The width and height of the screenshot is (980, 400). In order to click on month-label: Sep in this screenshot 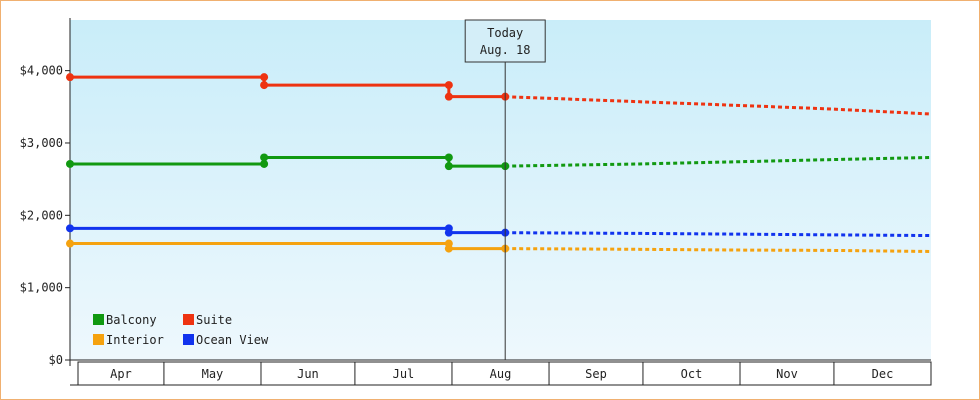, I will do `click(596, 374)`.